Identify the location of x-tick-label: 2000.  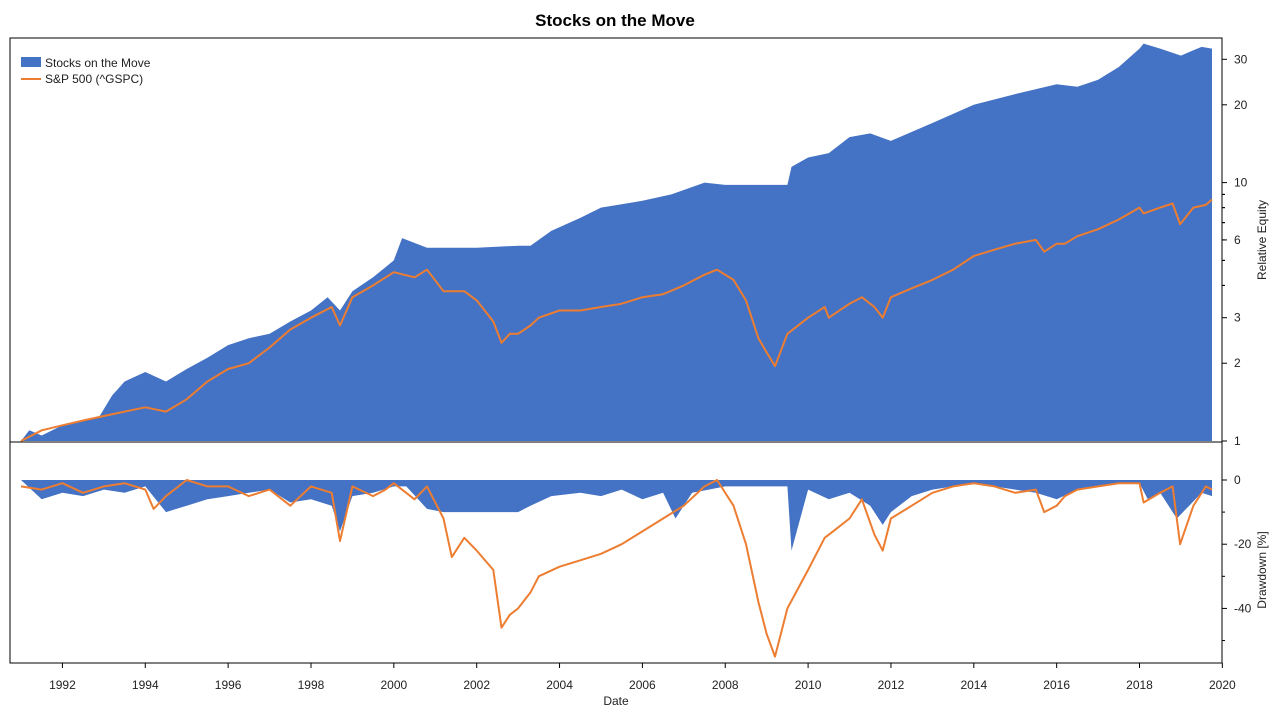
(393, 685).